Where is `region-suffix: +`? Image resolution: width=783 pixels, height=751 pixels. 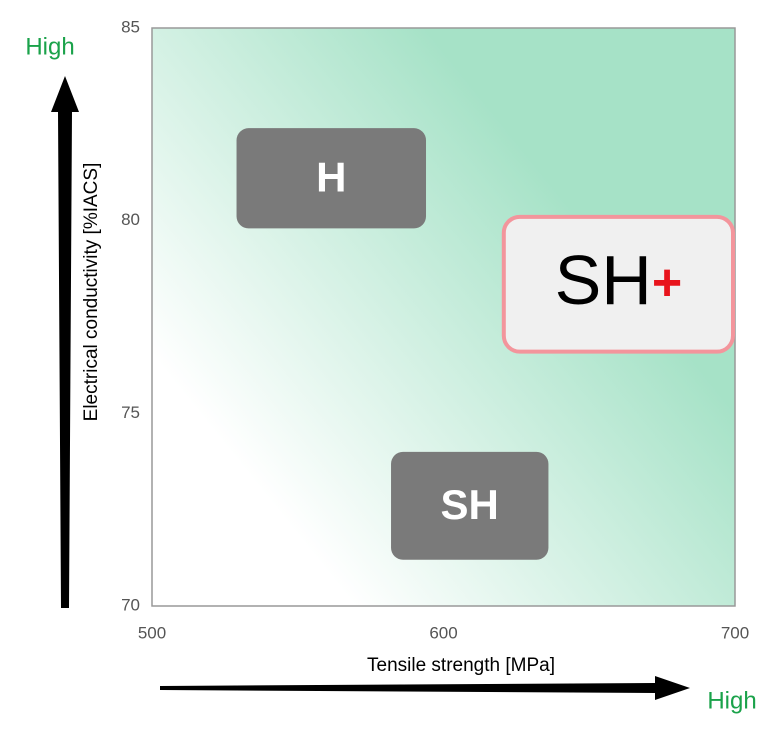 region-suffix: + is located at coordinates (667, 283).